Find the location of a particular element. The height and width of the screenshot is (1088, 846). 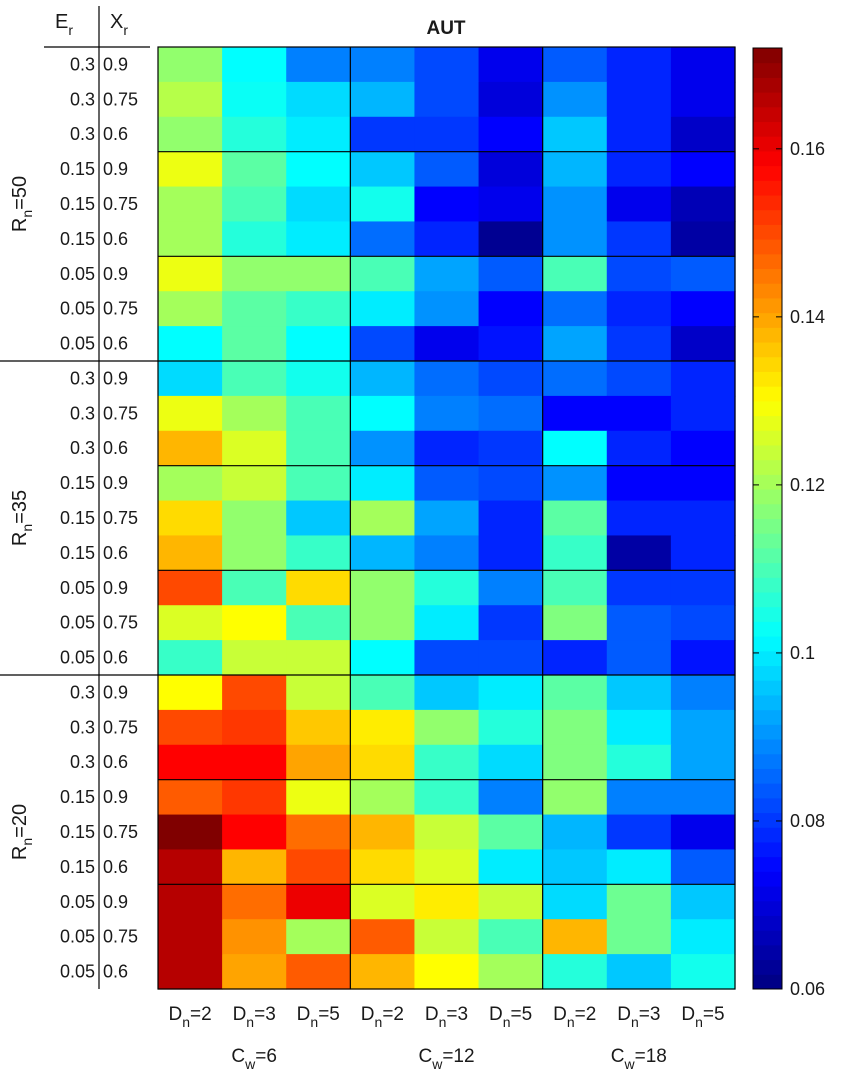

xr-header: Xr is located at coordinates (119, 24).